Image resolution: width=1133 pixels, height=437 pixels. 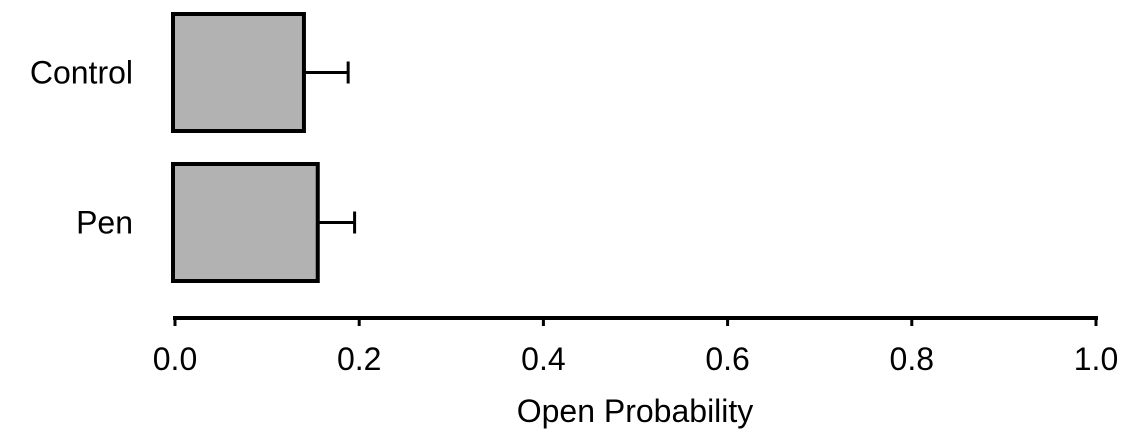 I want to click on category-labels: Control Pen, so click(x=81, y=148).